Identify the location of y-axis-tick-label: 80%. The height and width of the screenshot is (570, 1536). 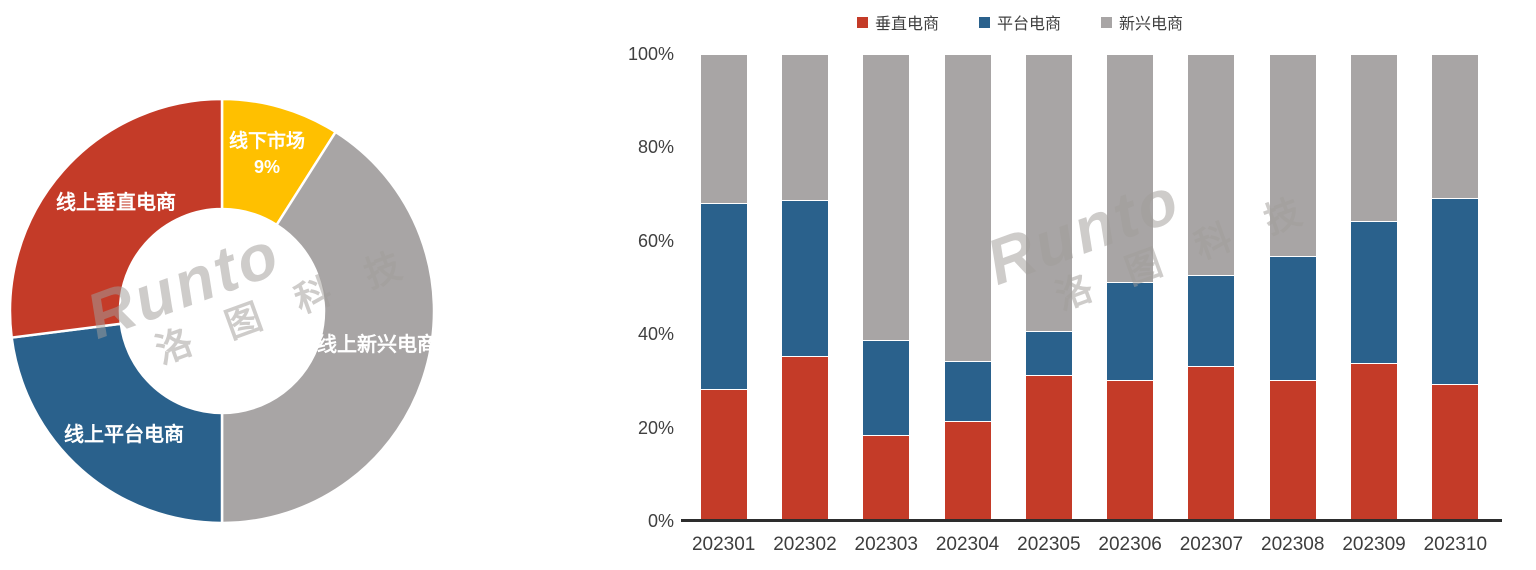
(655, 147).